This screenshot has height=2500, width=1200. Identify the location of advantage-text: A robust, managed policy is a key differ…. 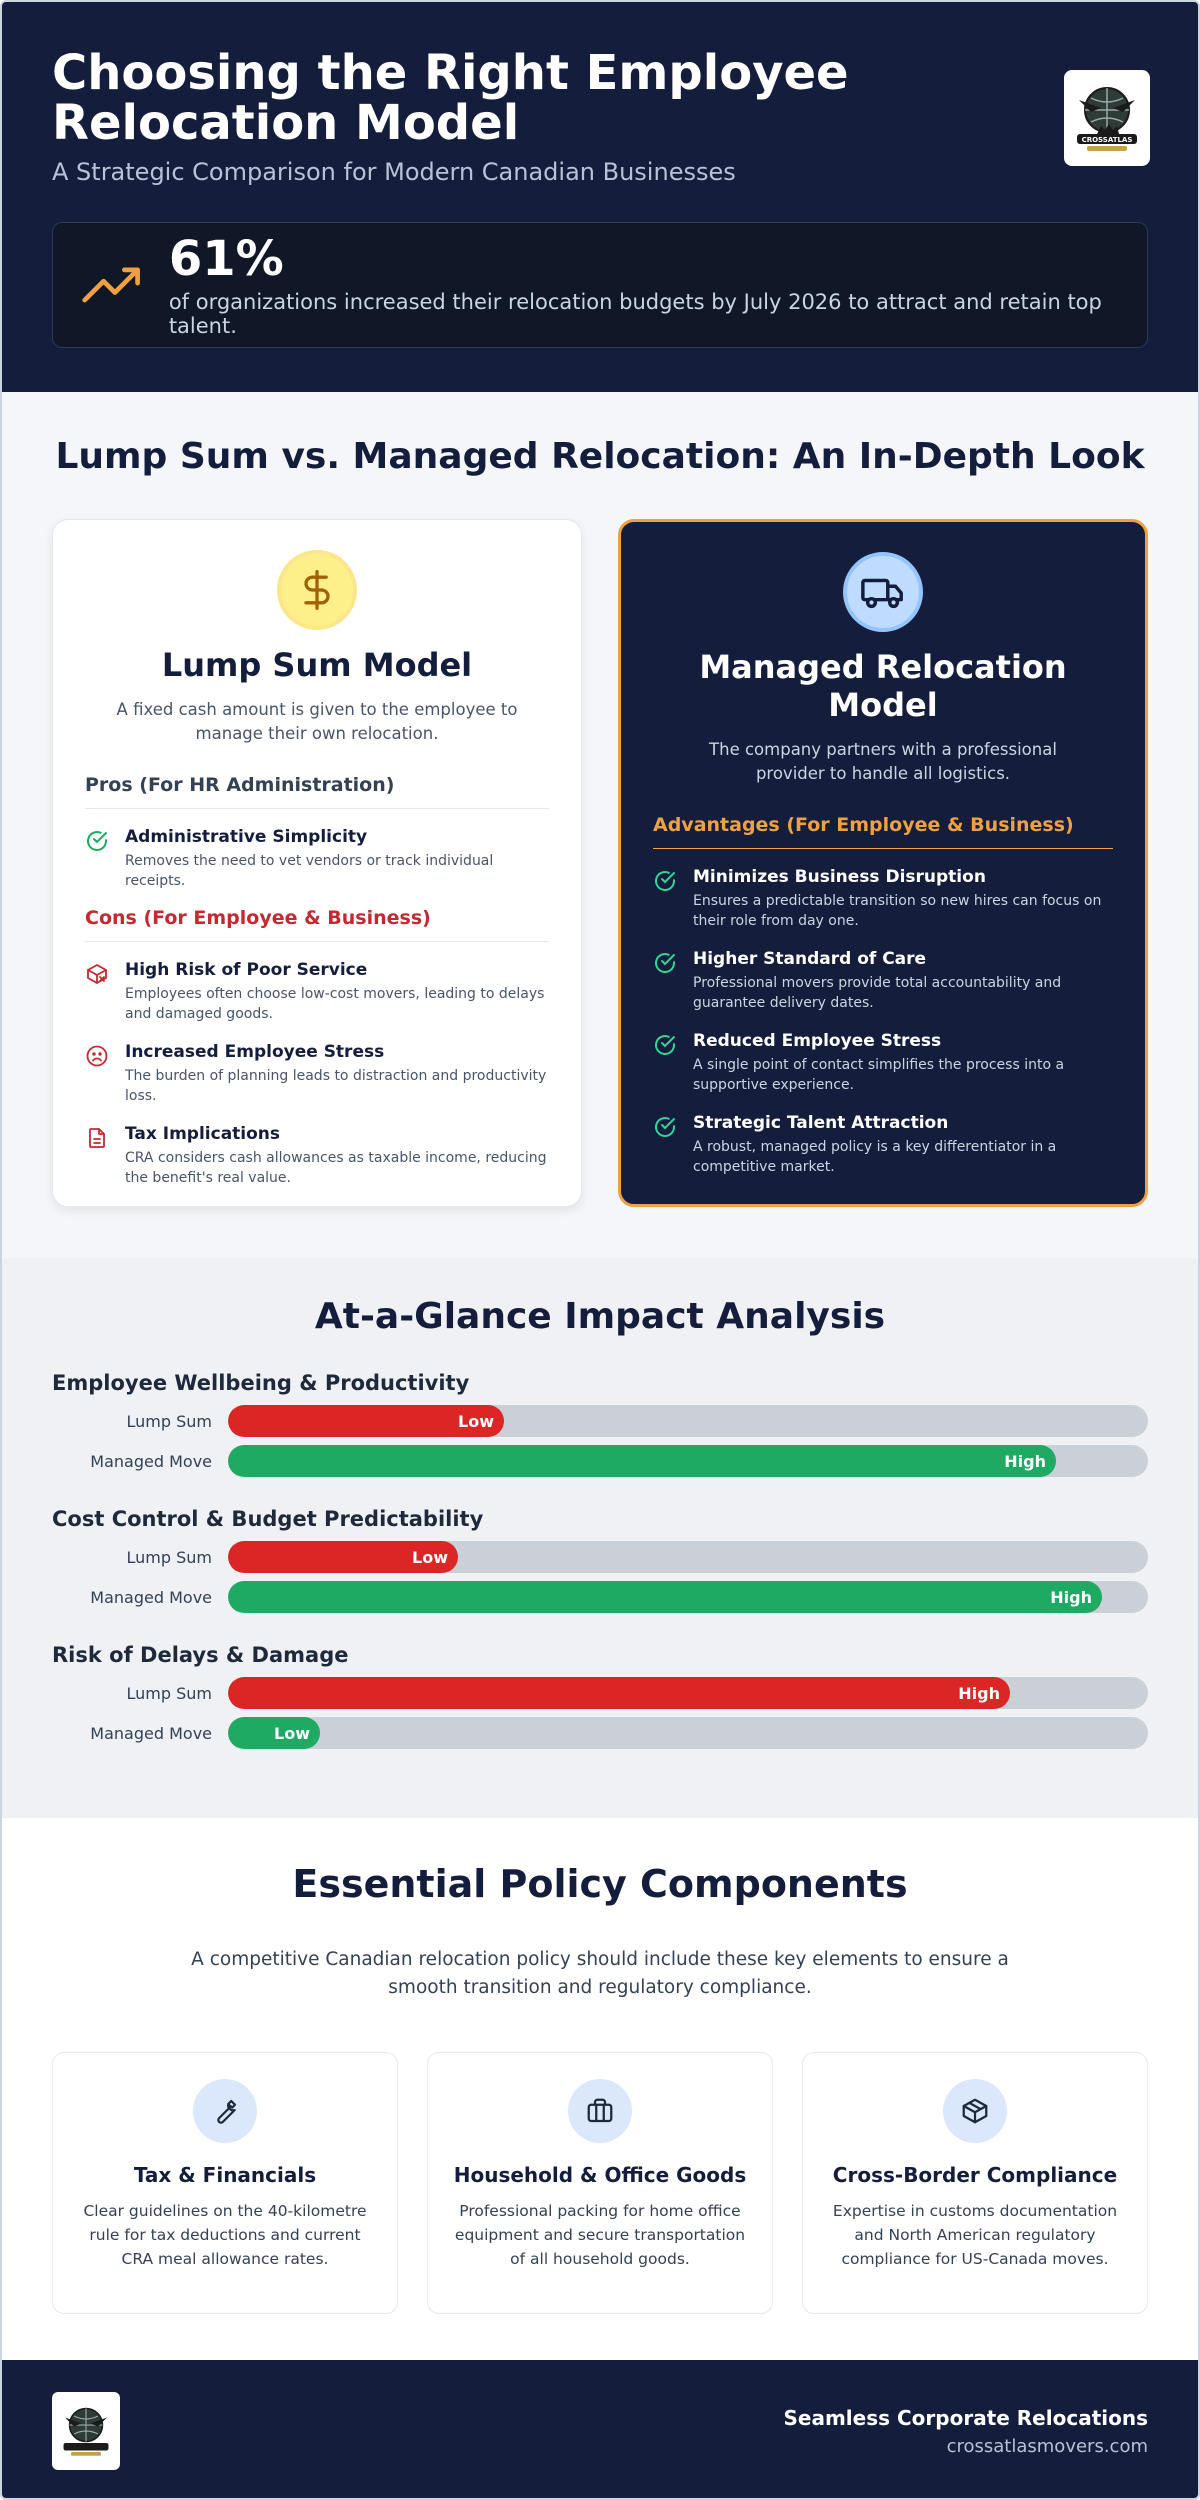
(875, 1157).